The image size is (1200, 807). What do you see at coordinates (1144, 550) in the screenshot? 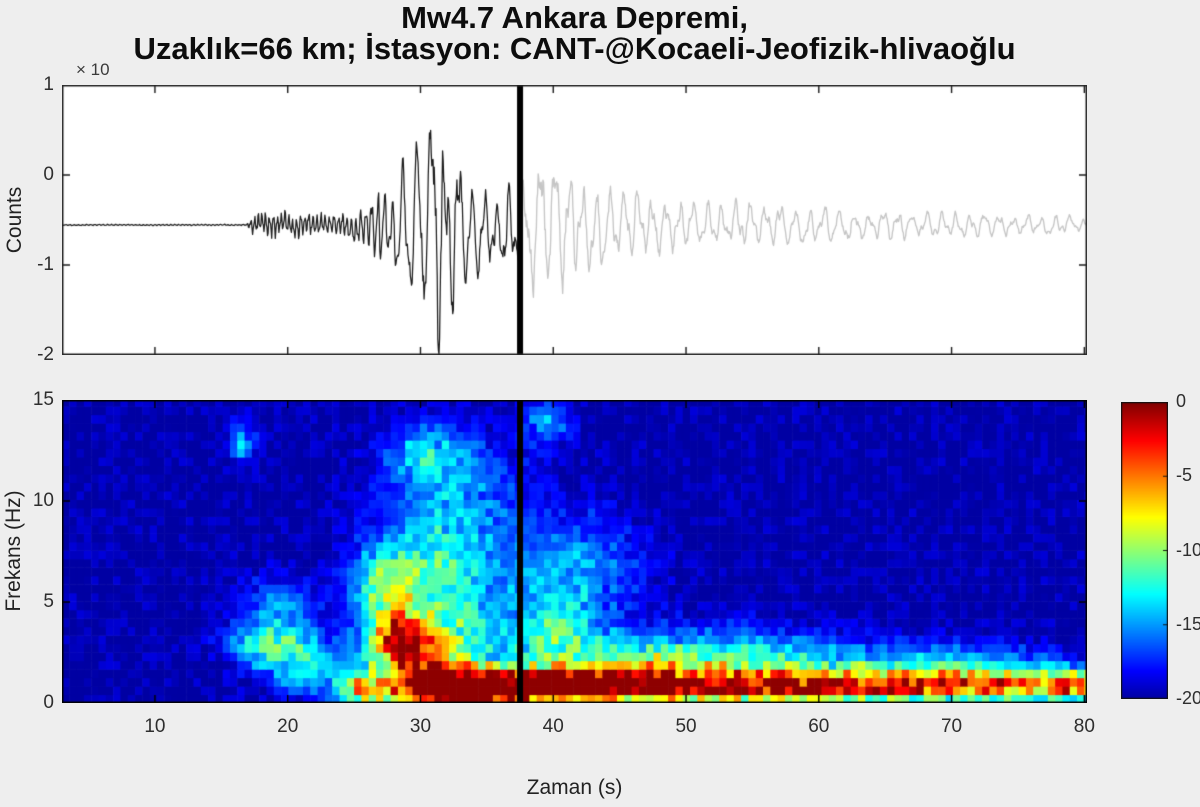
I see `colorbar-canvas` at bounding box center [1144, 550].